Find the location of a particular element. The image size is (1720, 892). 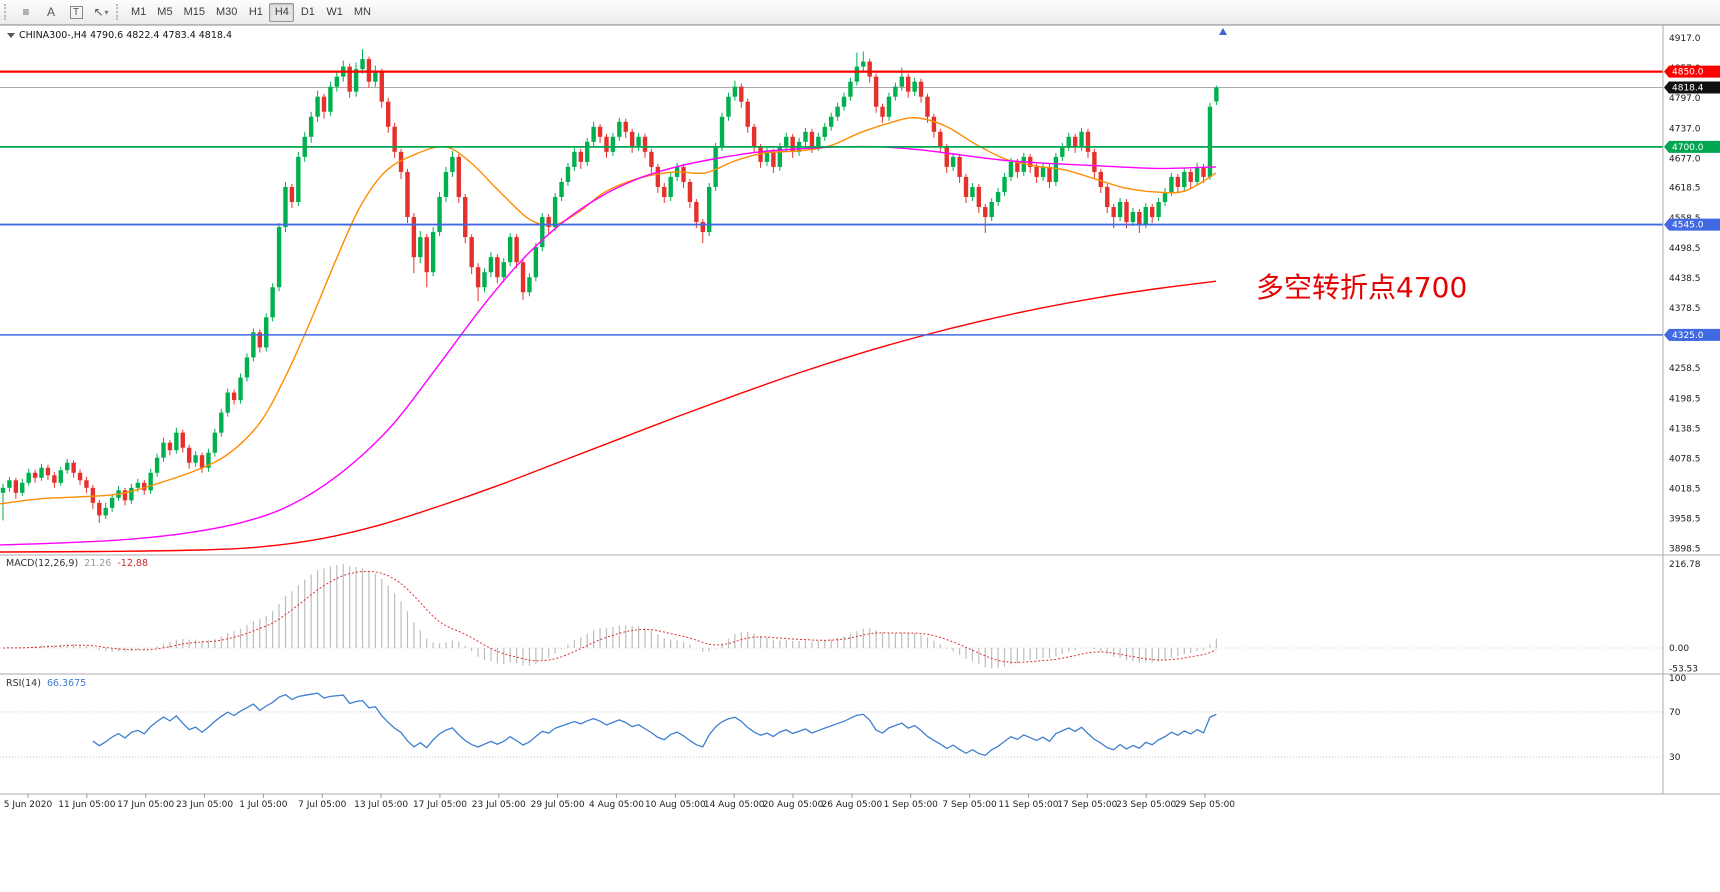

price-tag-4545.0-bg is located at coordinates (1692, 224).